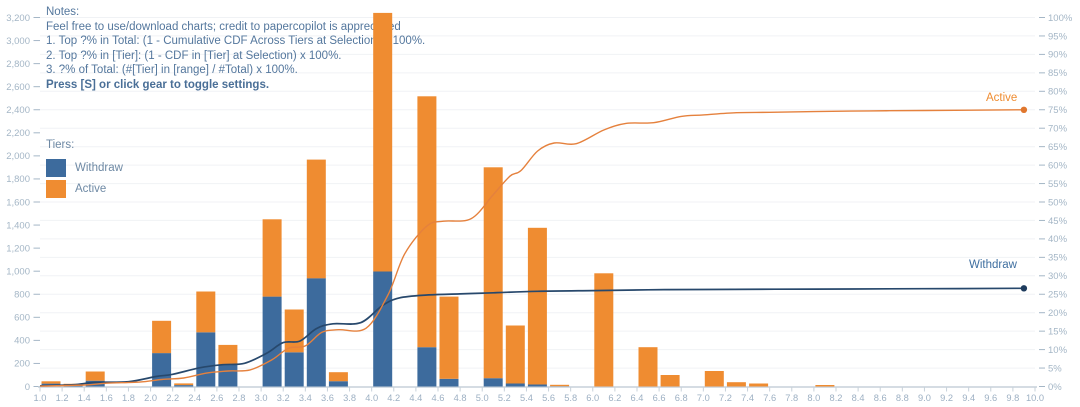  I want to click on bar-active-5.4, so click(537, 306).